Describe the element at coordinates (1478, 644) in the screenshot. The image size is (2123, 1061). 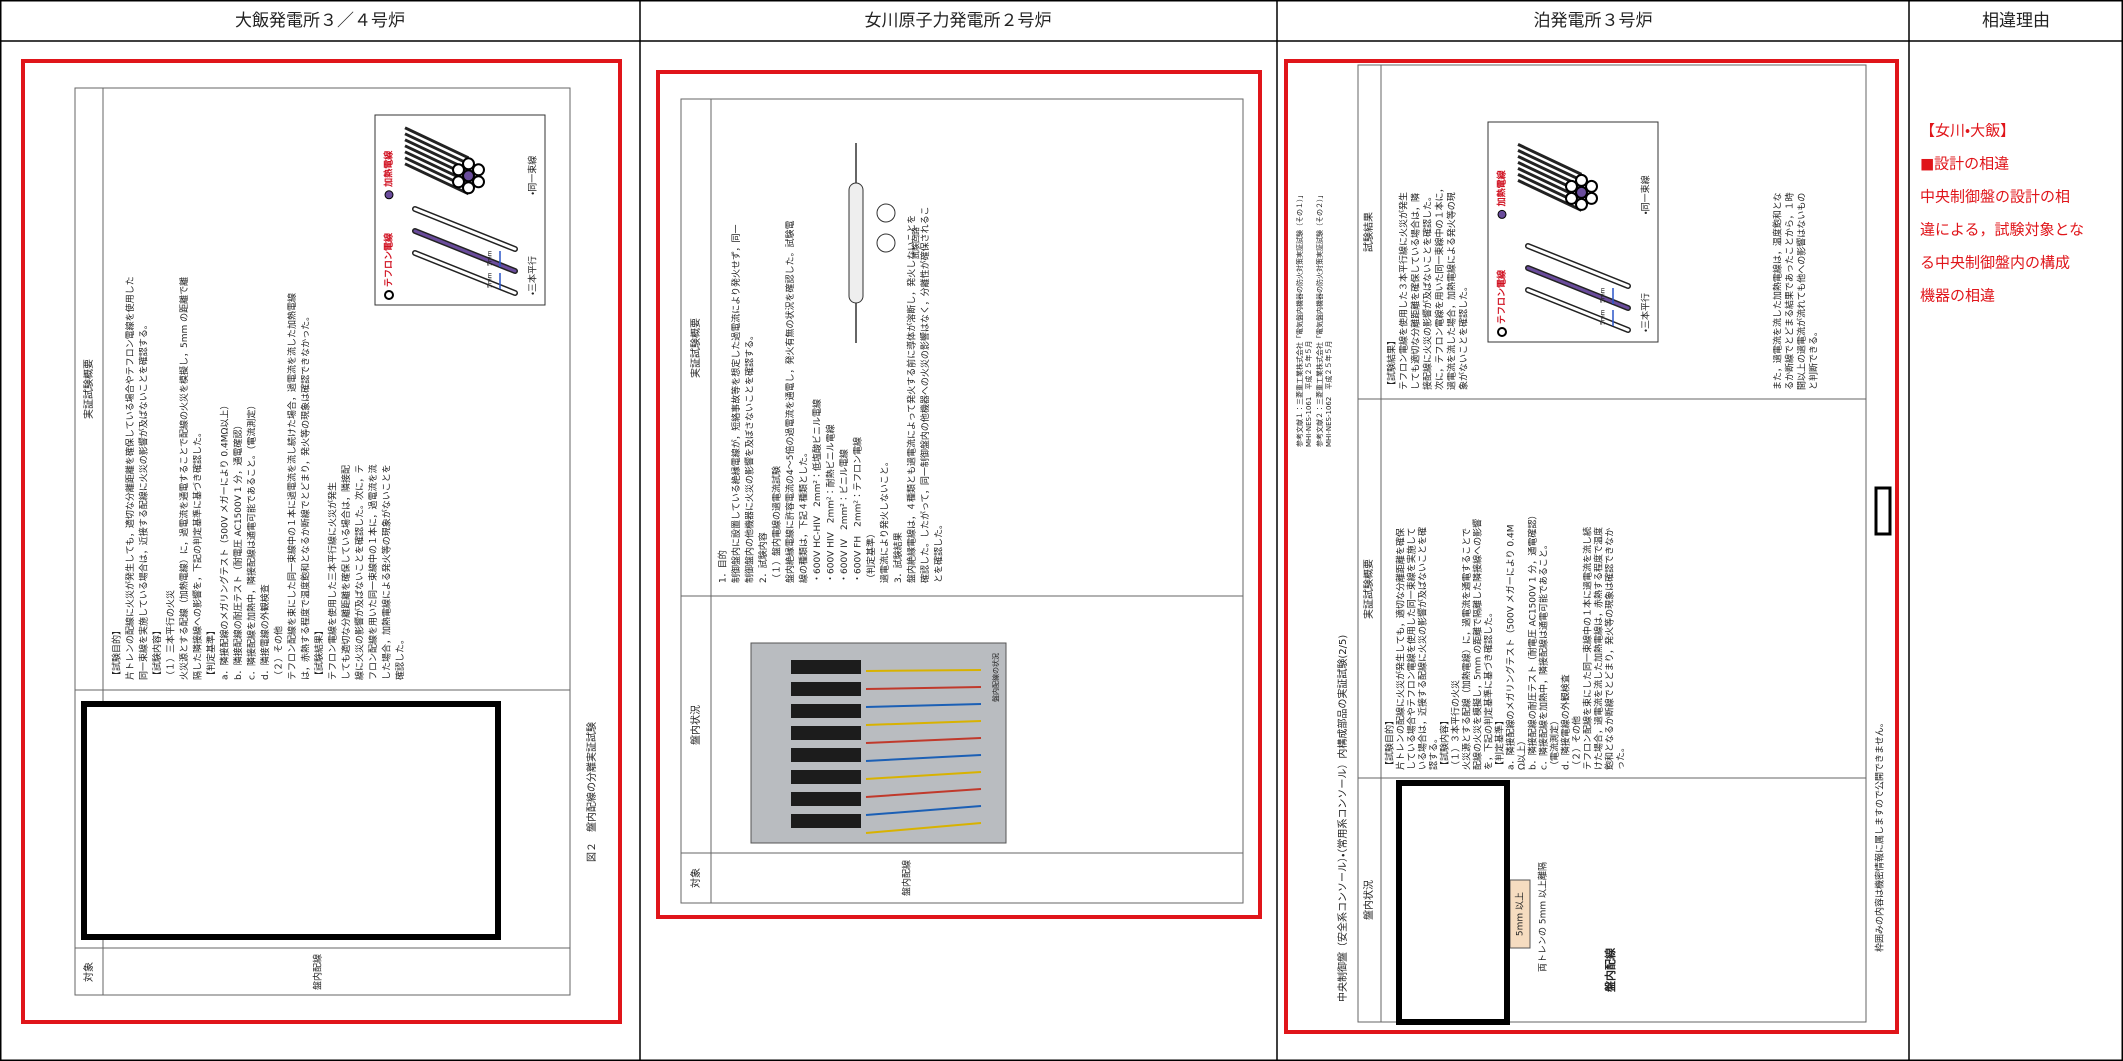
I see `doc-line: 配線の火災を模擬し，5mm の距離で隔離した隣接線への影響` at that location.